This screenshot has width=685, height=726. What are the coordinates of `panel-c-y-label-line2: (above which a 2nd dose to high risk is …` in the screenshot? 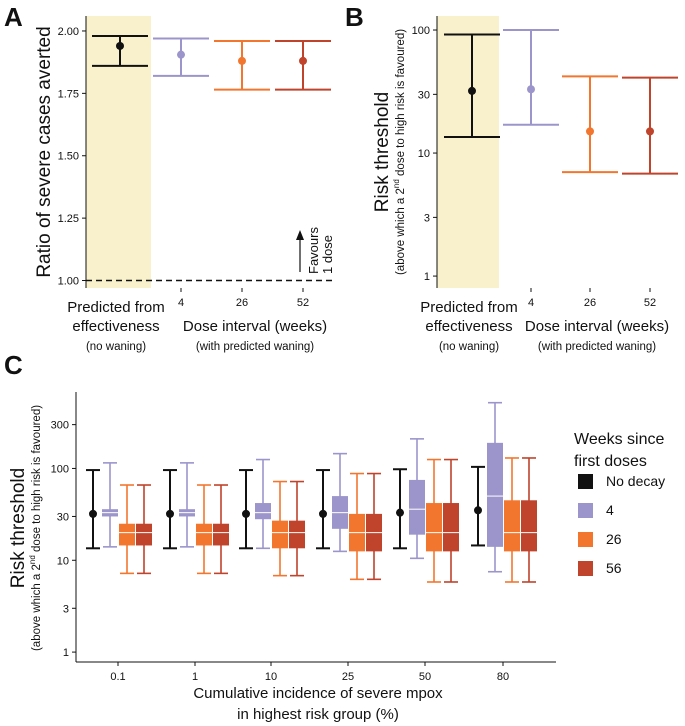 It's located at (35, 528).